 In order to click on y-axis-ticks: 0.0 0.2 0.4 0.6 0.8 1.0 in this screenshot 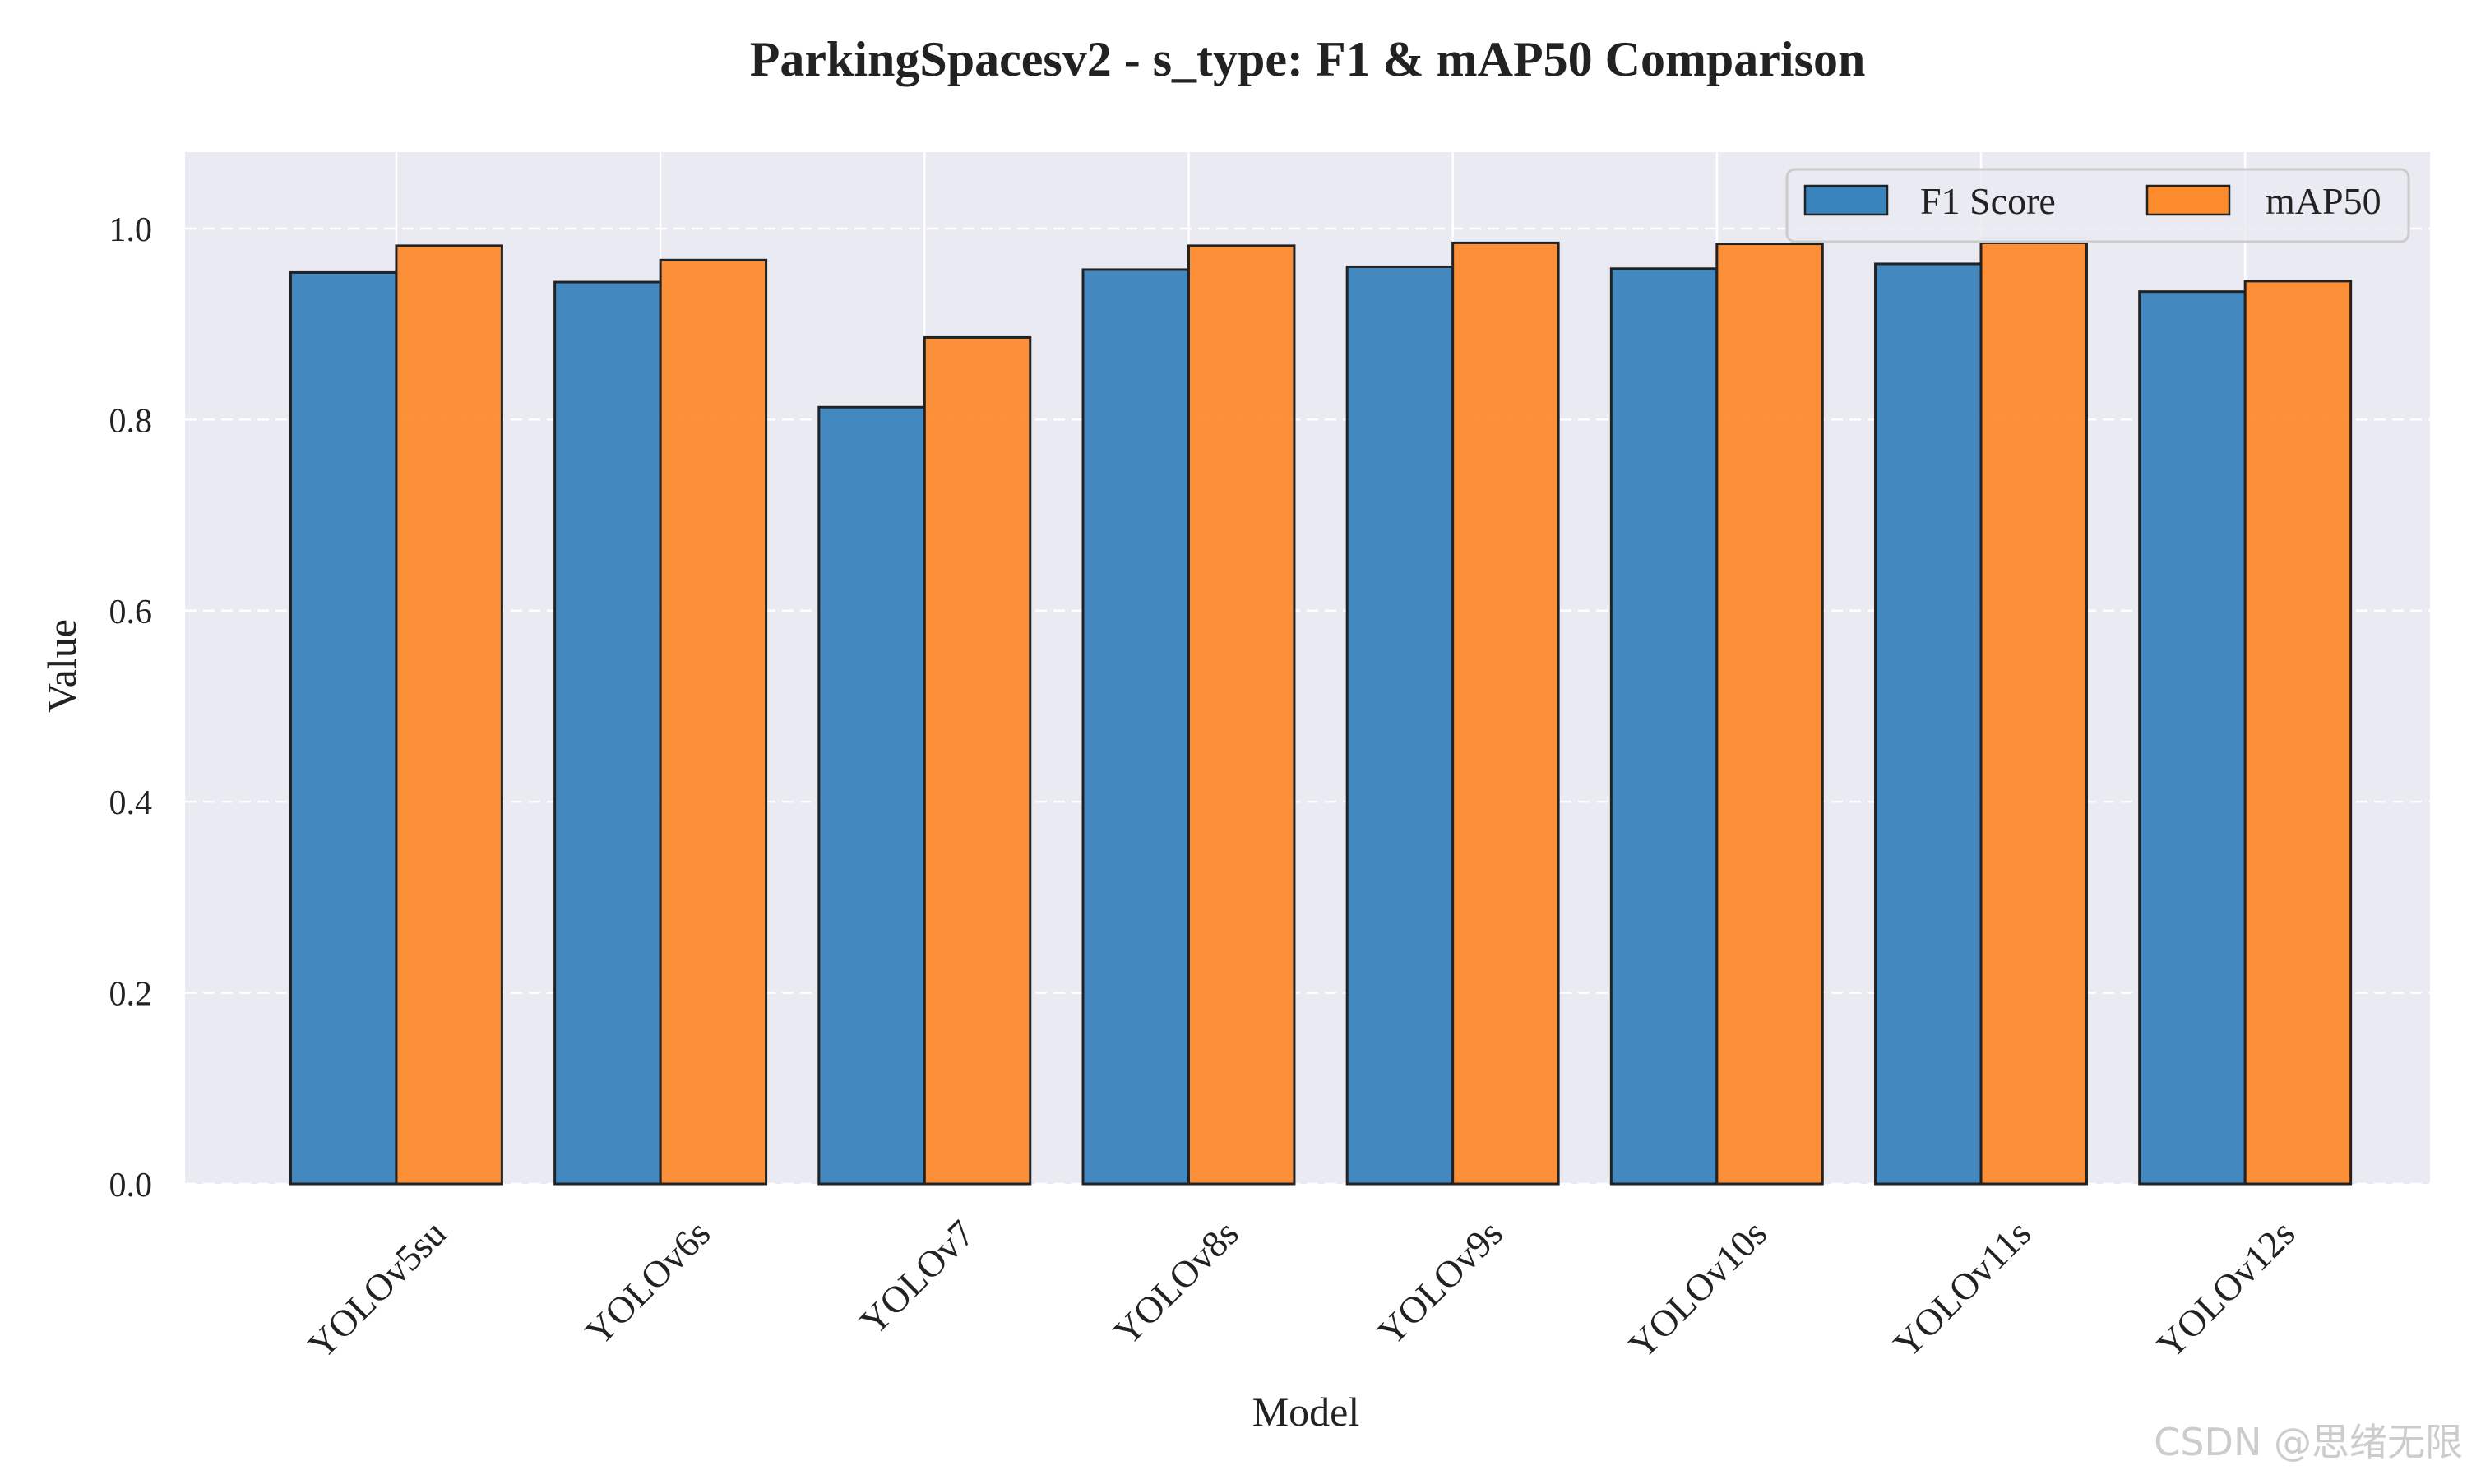, I will do `click(131, 707)`.